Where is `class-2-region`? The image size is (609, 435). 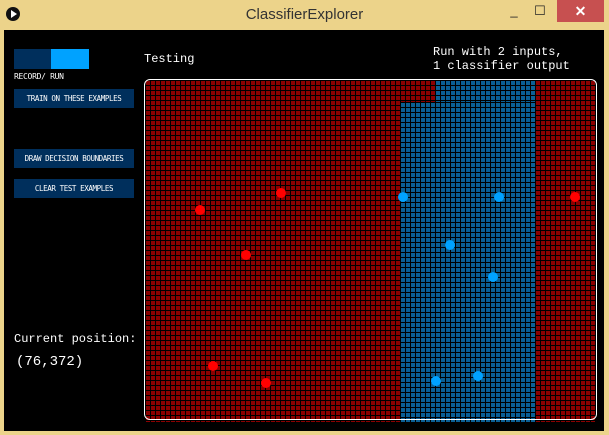
class-2-region is located at coordinates (485, 91).